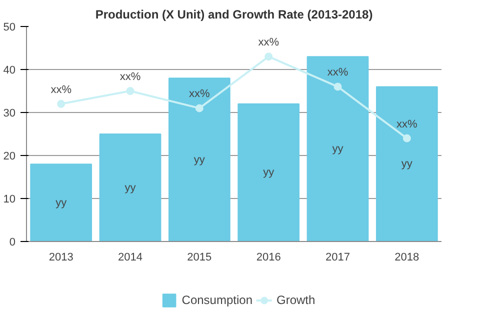 The height and width of the screenshot is (320, 480). Describe the element at coordinates (9, 28) in the screenshot. I see `y-tick-label: 50` at that location.